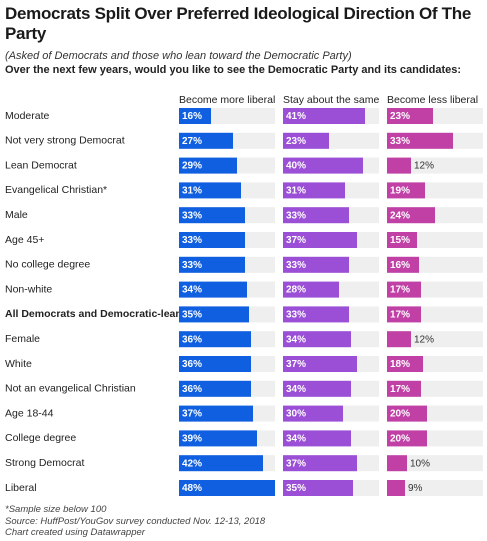 The height and width of the screenshot is (541, 487). What do you see at coordinates (56, 509) in the screenshot?
I see `note: *Sample size below 100` at bounding box center [56, 509].